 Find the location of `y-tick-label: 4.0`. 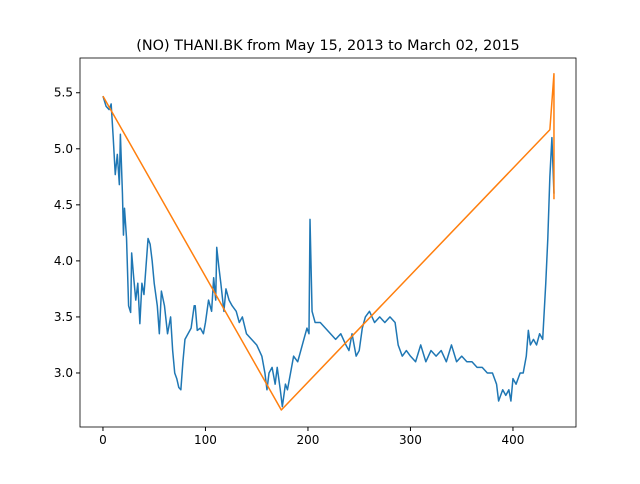

y-tick-label: 4.0 is located at coordinates (63, 261).